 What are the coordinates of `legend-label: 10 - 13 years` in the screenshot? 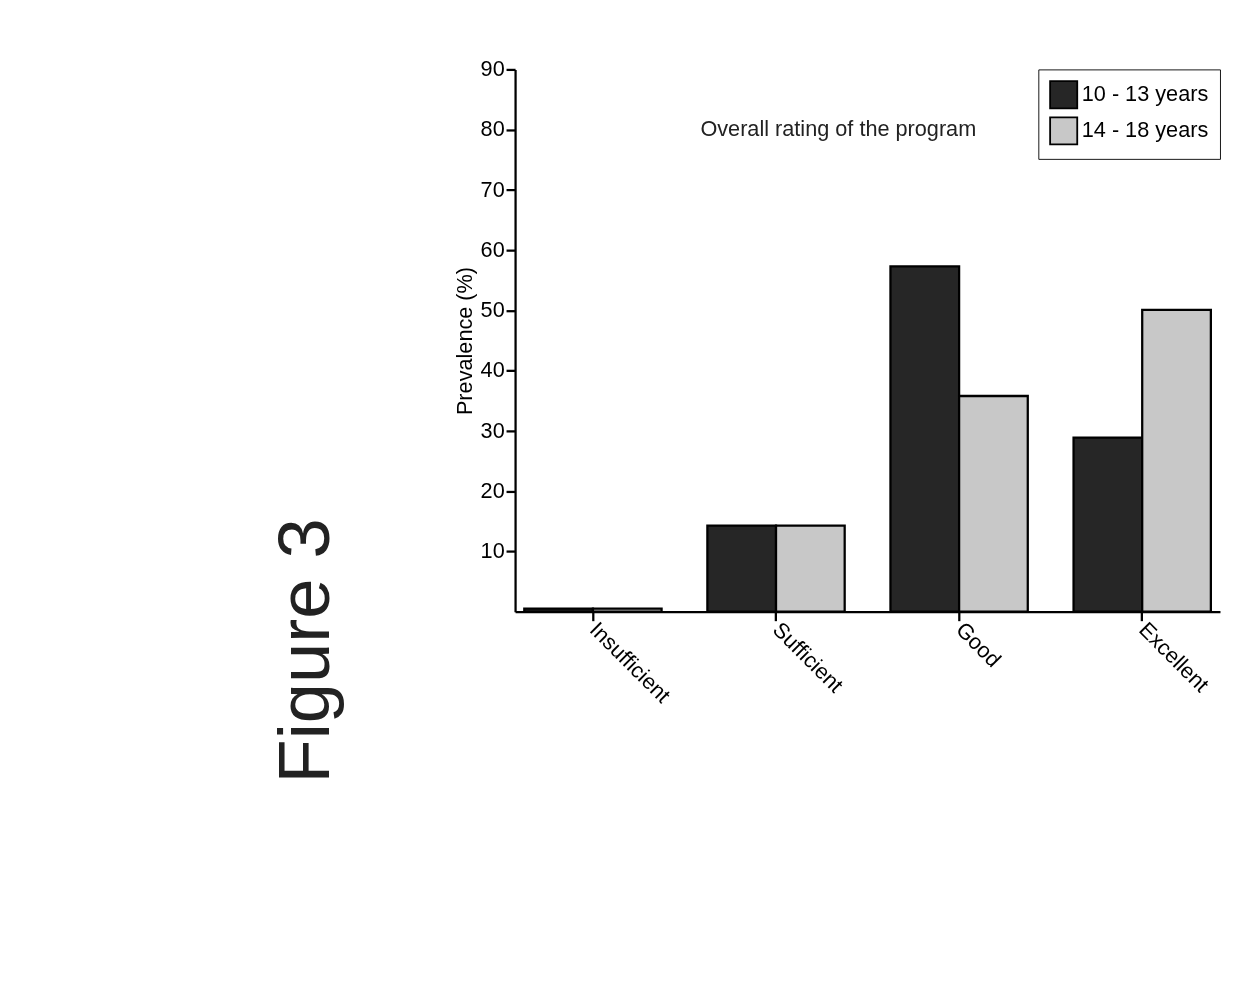 It's located at (1145, 94).